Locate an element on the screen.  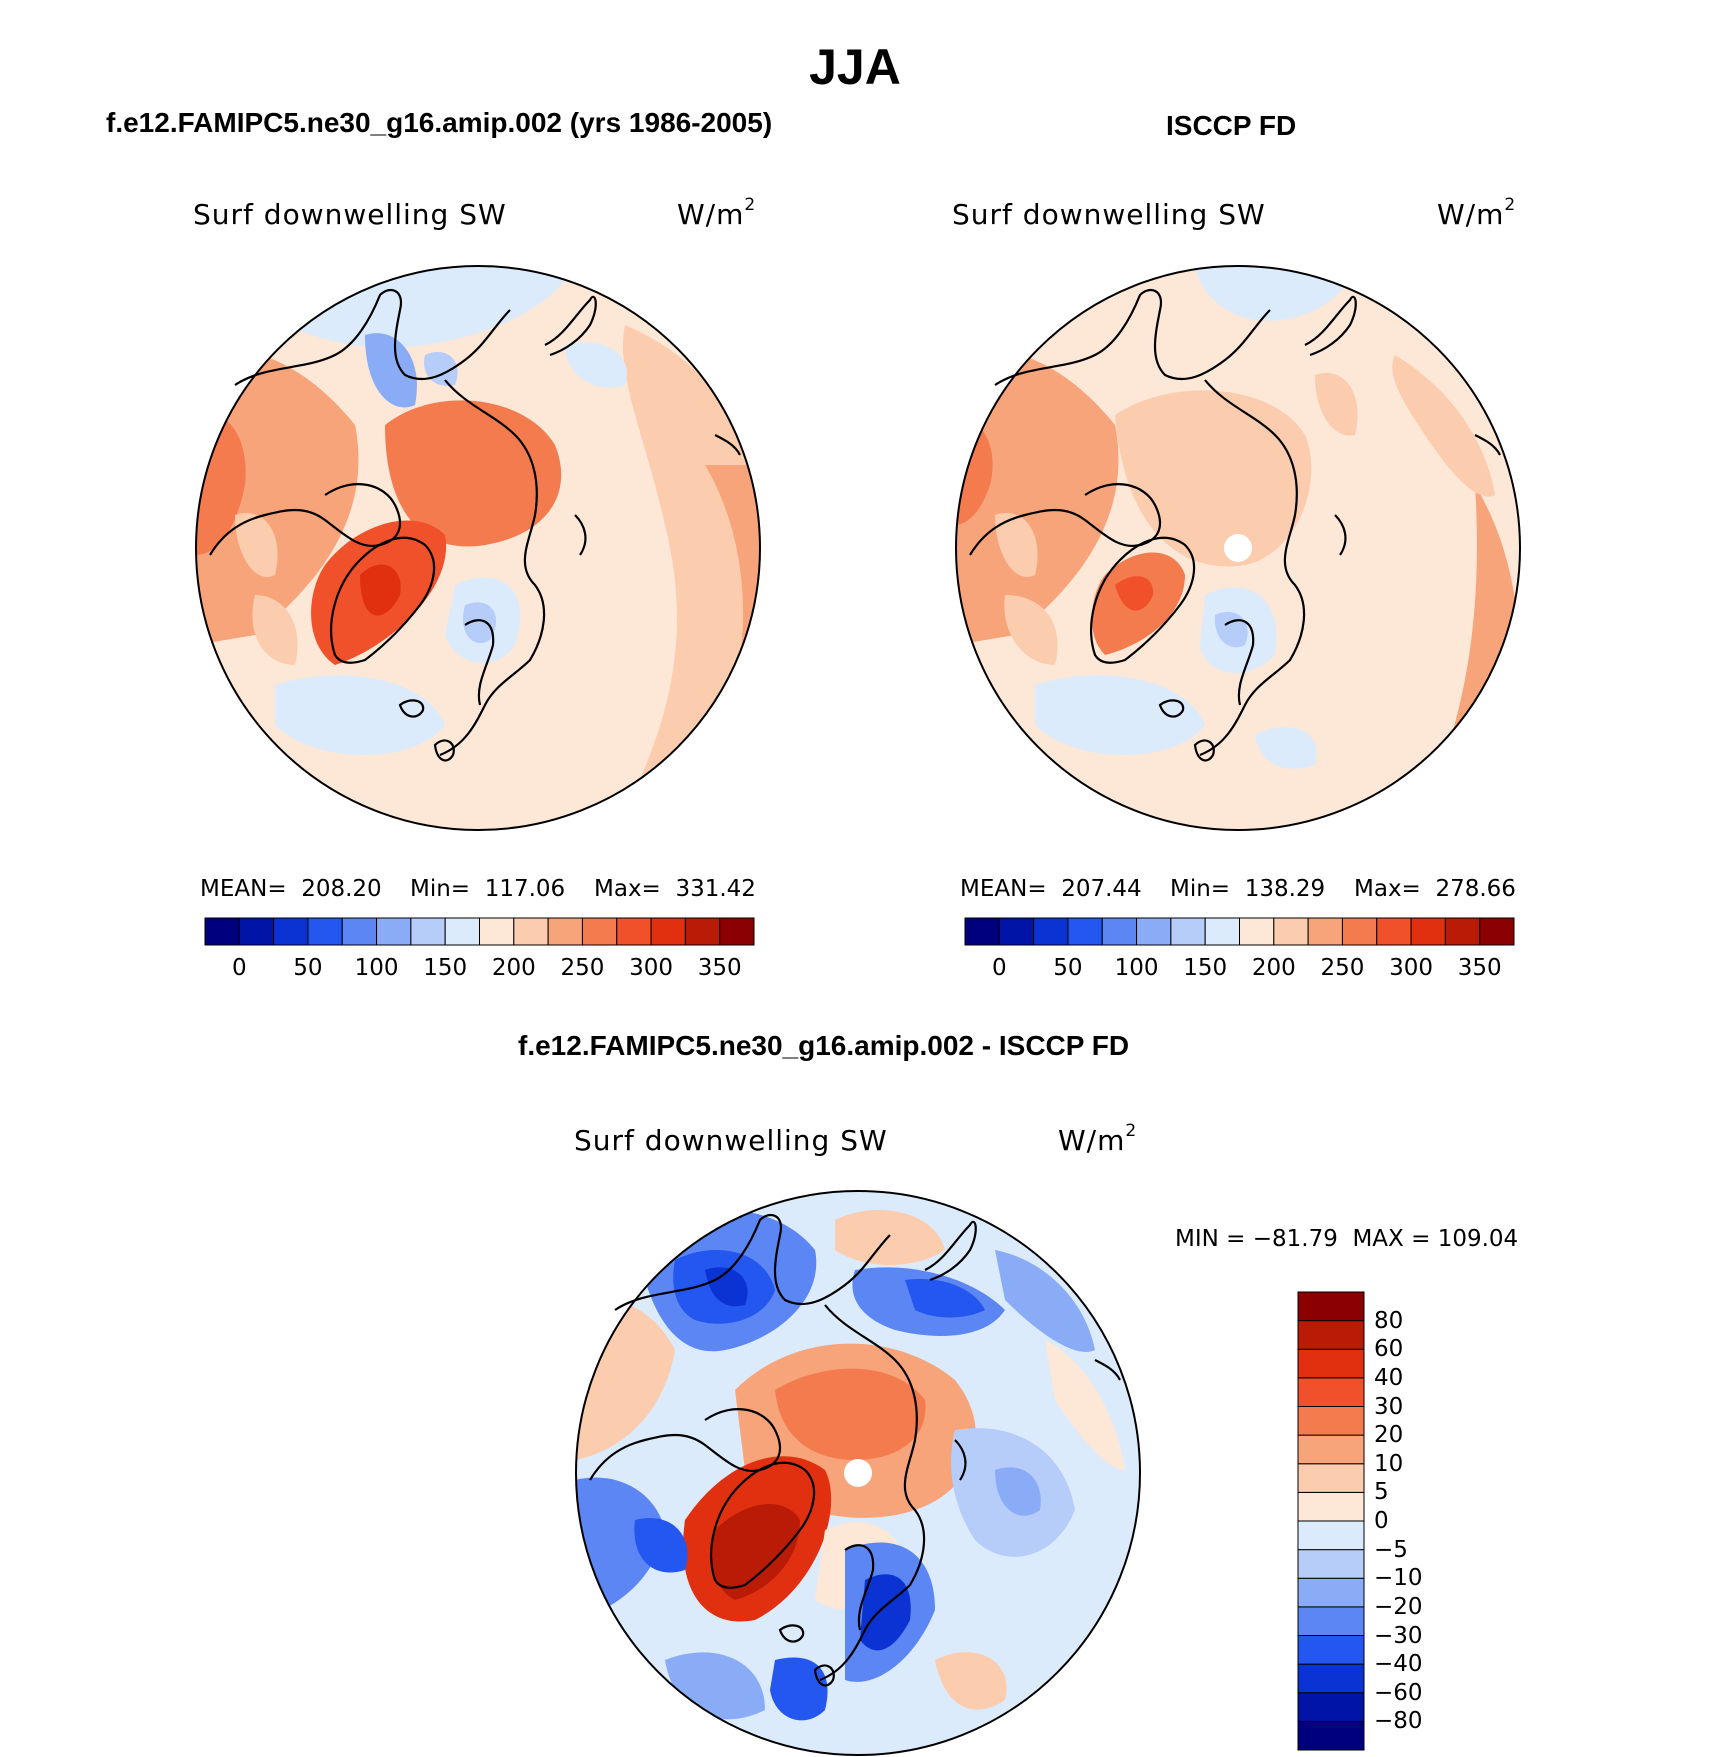
diff-colorbar is located at coordinates (1331, 1521).